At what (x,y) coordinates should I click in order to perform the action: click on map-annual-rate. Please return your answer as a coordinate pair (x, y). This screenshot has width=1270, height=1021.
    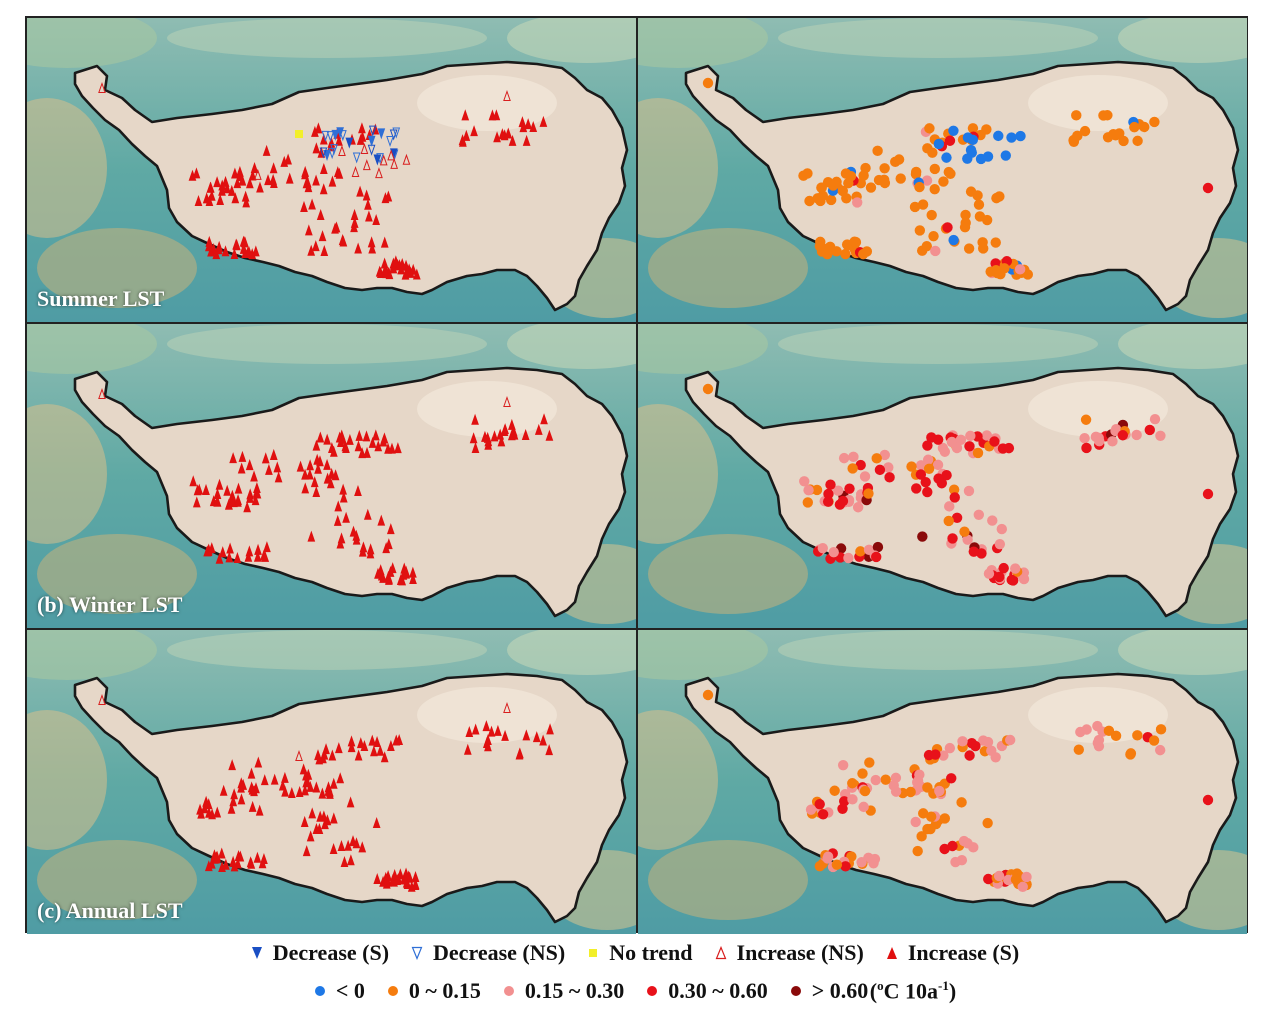
    Looking at the image, I should click on (942, 782).